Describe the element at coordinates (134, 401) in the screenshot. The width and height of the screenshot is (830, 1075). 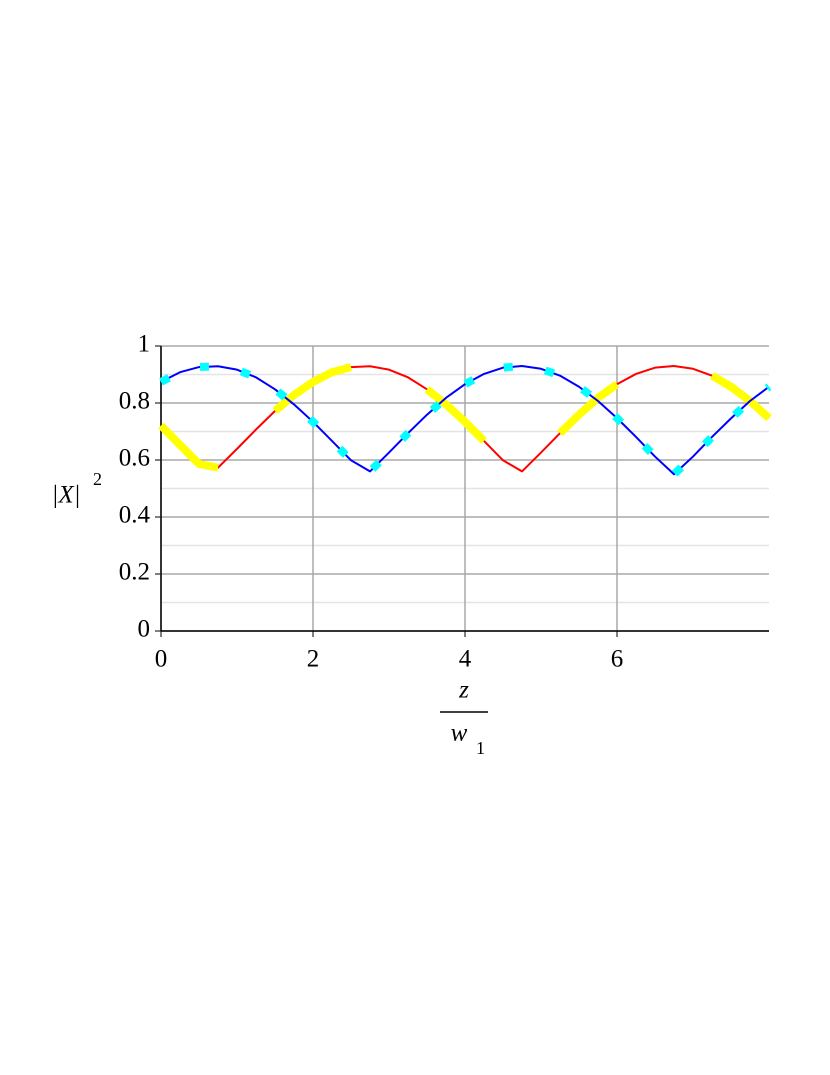
I see `y-tick-label: 0.8` at that location.